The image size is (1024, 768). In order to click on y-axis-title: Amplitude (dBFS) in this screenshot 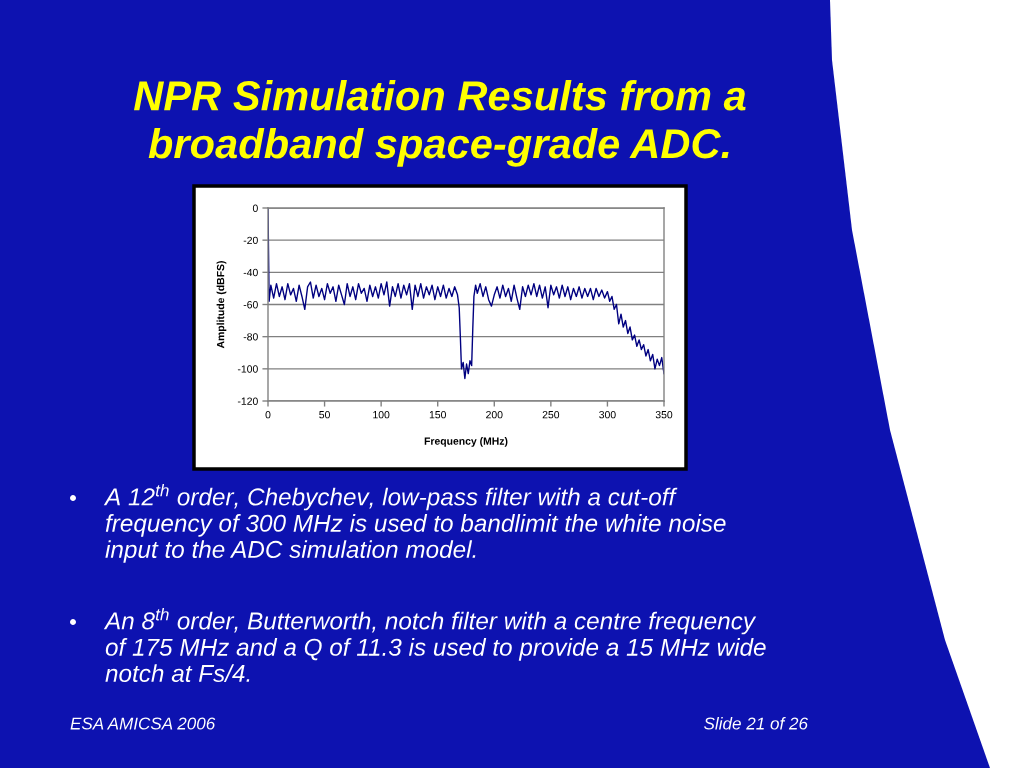, I will do `click(221, 305)`.